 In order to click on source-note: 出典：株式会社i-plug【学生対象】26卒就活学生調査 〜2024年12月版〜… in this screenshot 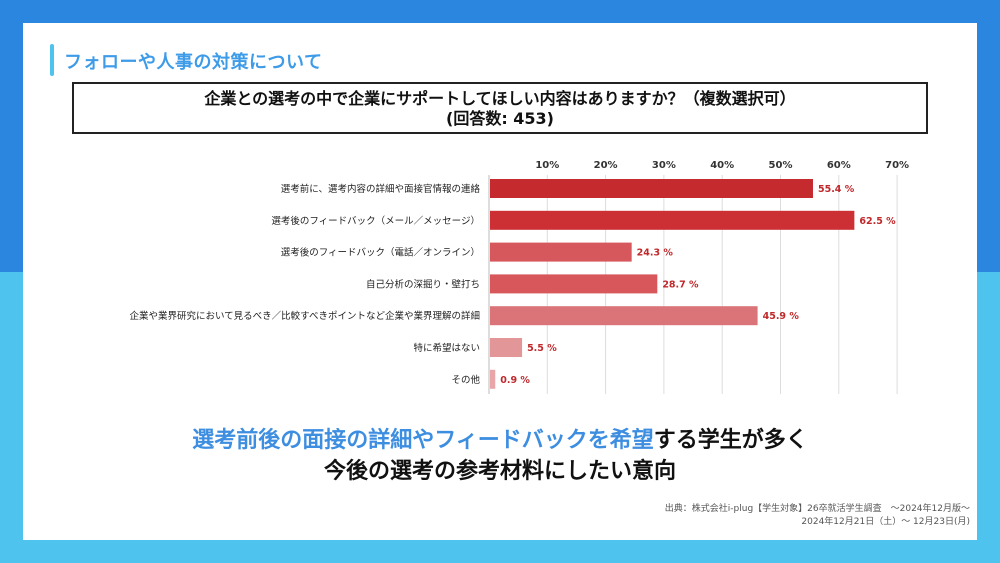, I will do `click(817, 516)`.